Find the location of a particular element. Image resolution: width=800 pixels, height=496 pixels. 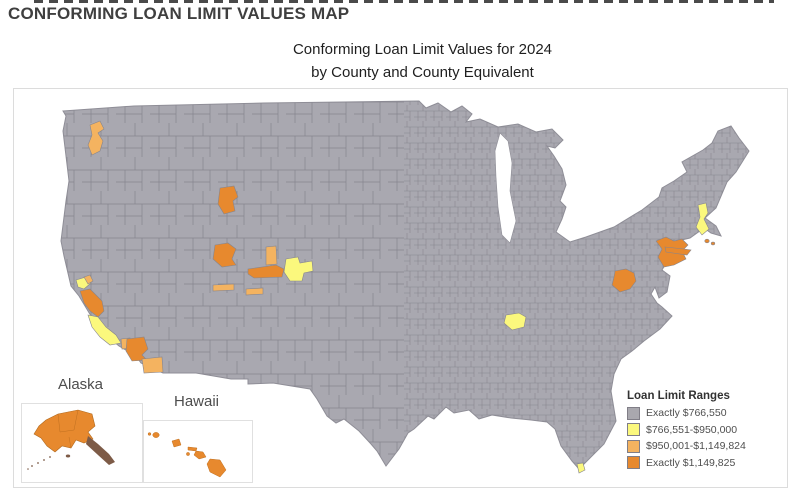

legend-swatch-orange is located at coordinates (633, 462).